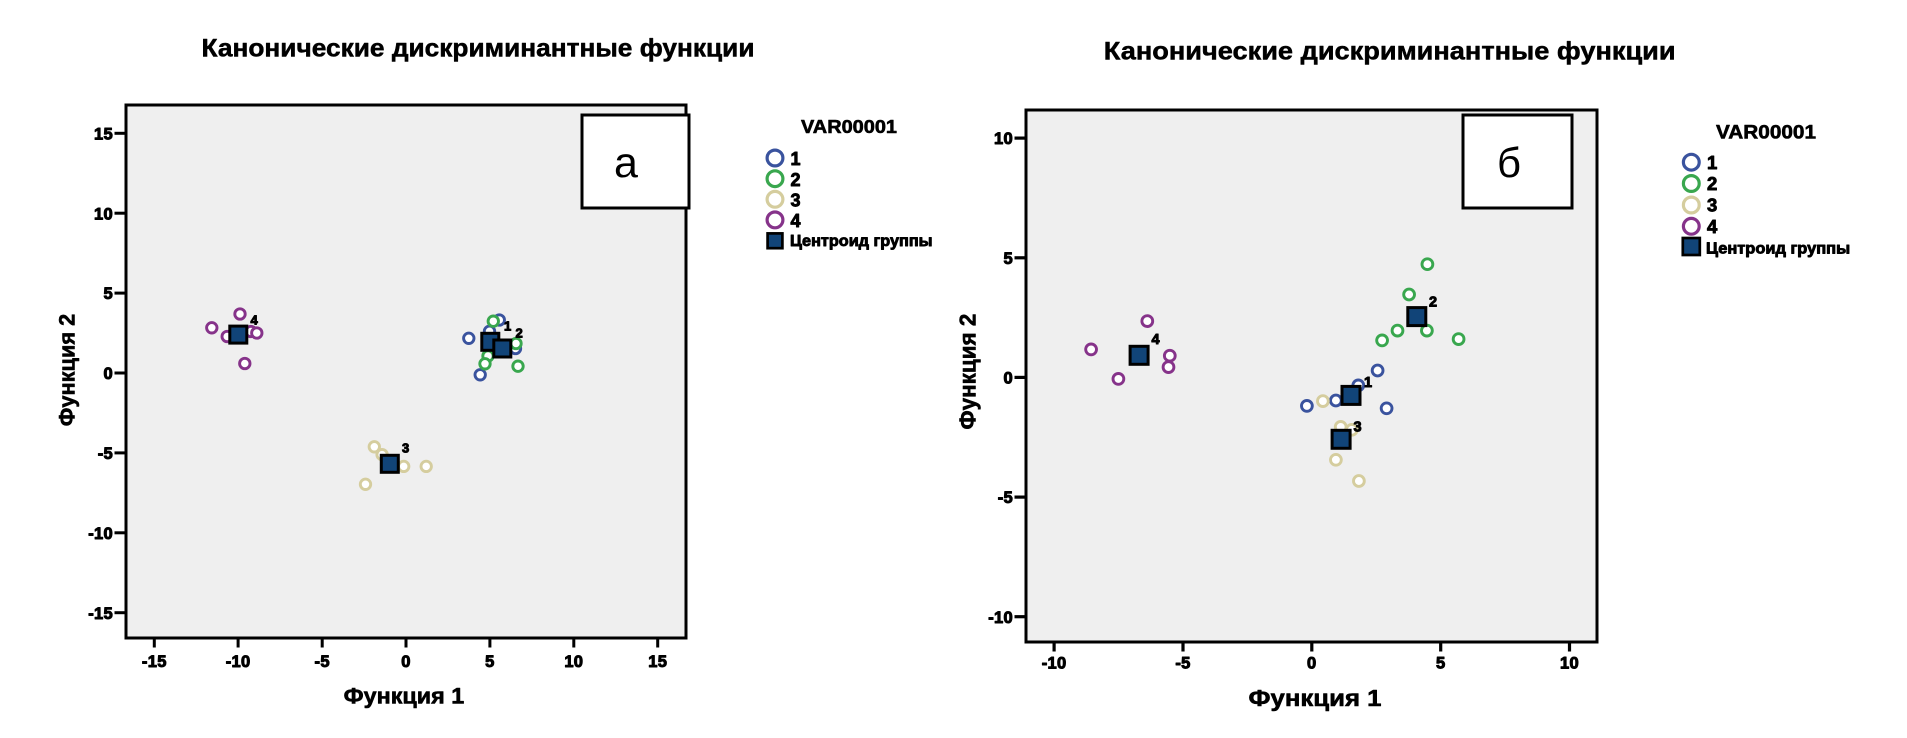 The width and height of the screenshot is (1907, 738). What do you see at coordinates (1509, 162) in the screenshot?
I see `svg-text: б` at bounding box center [1509, 162].